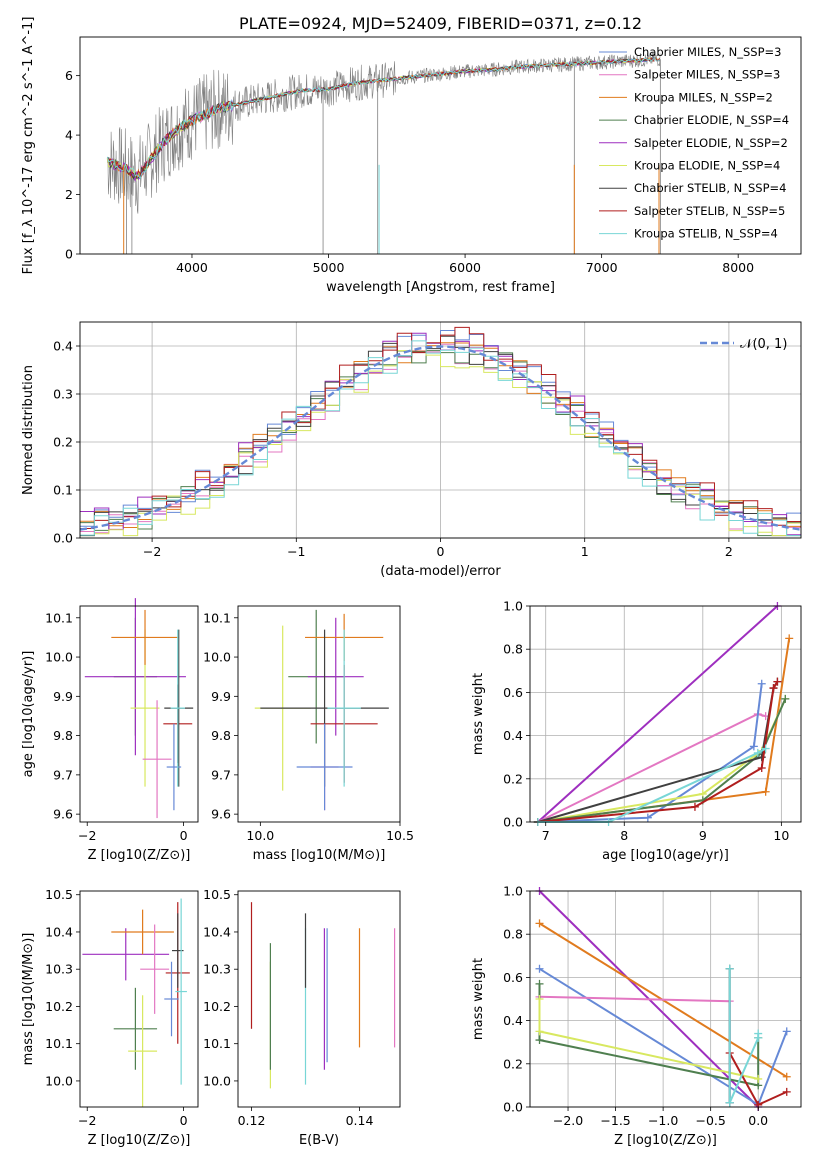  What do you see at coordinates (781, 835) in the screenshot?
I see `x-tick-label: 10` at bounding box center [781, 835].